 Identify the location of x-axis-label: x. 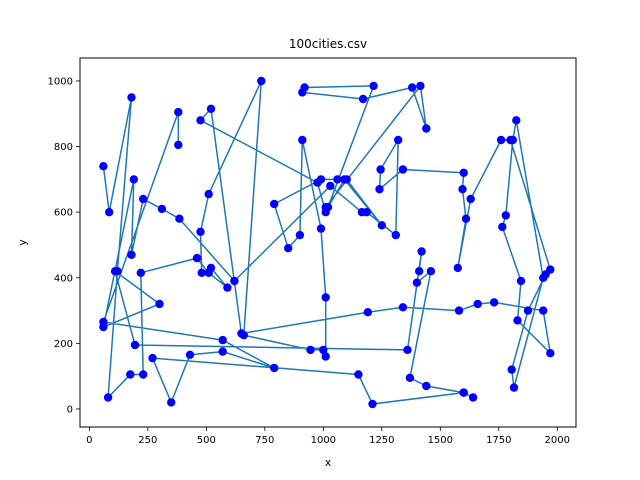
(328, 462).